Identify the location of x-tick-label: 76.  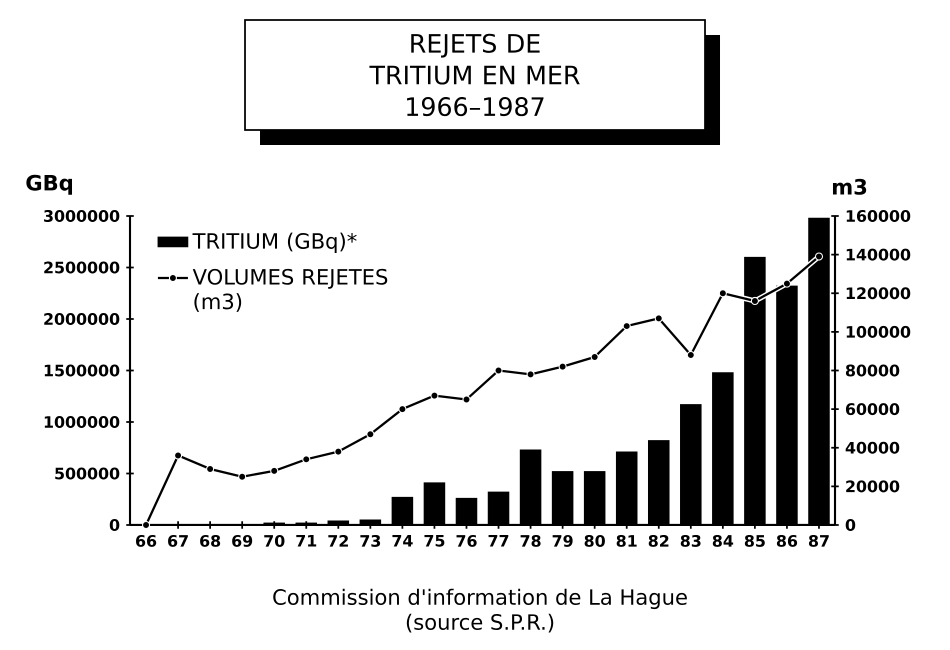
(466, 540).